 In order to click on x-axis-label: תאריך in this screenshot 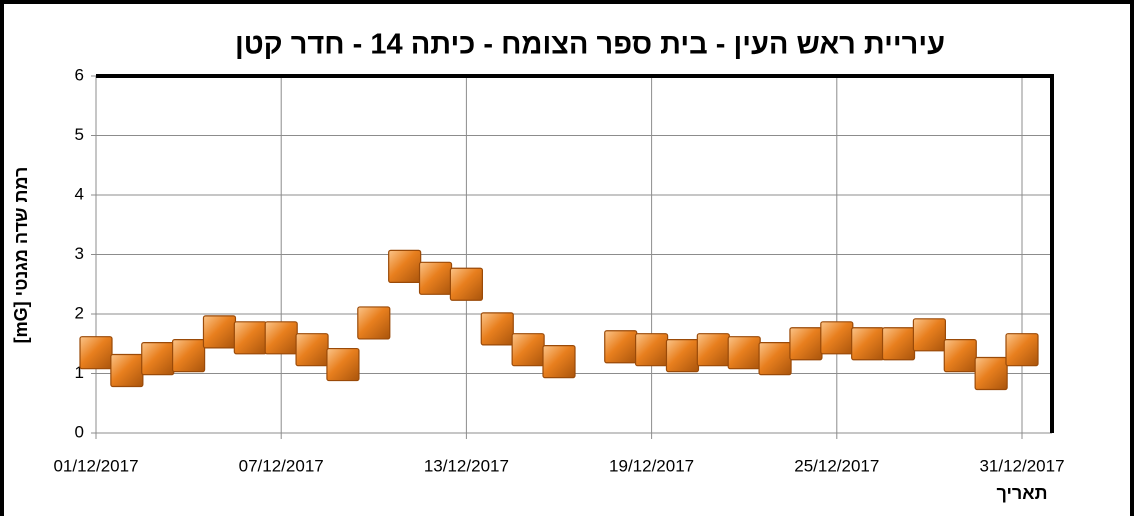, I will do `click(1021, 493)`.